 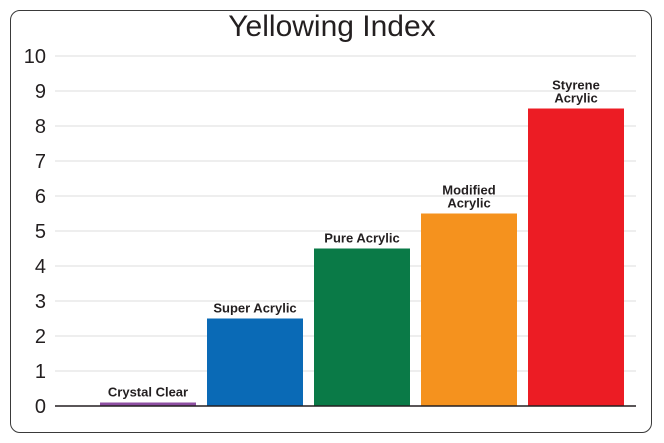 I want to click on y-tick-label: 5, so click(x=40, y=232).